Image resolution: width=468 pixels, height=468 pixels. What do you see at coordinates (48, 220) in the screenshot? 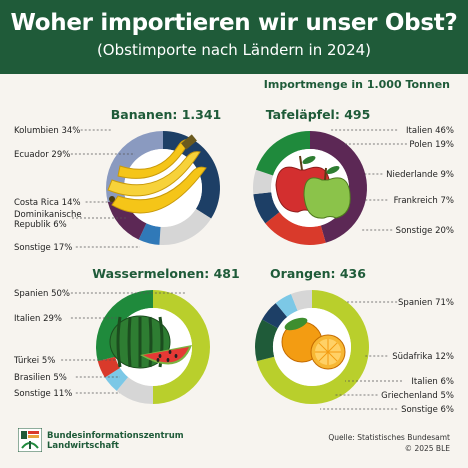
I see `slice-label-banana-2: Dominikanische Republik 6%` at bounding box center [48, 220].